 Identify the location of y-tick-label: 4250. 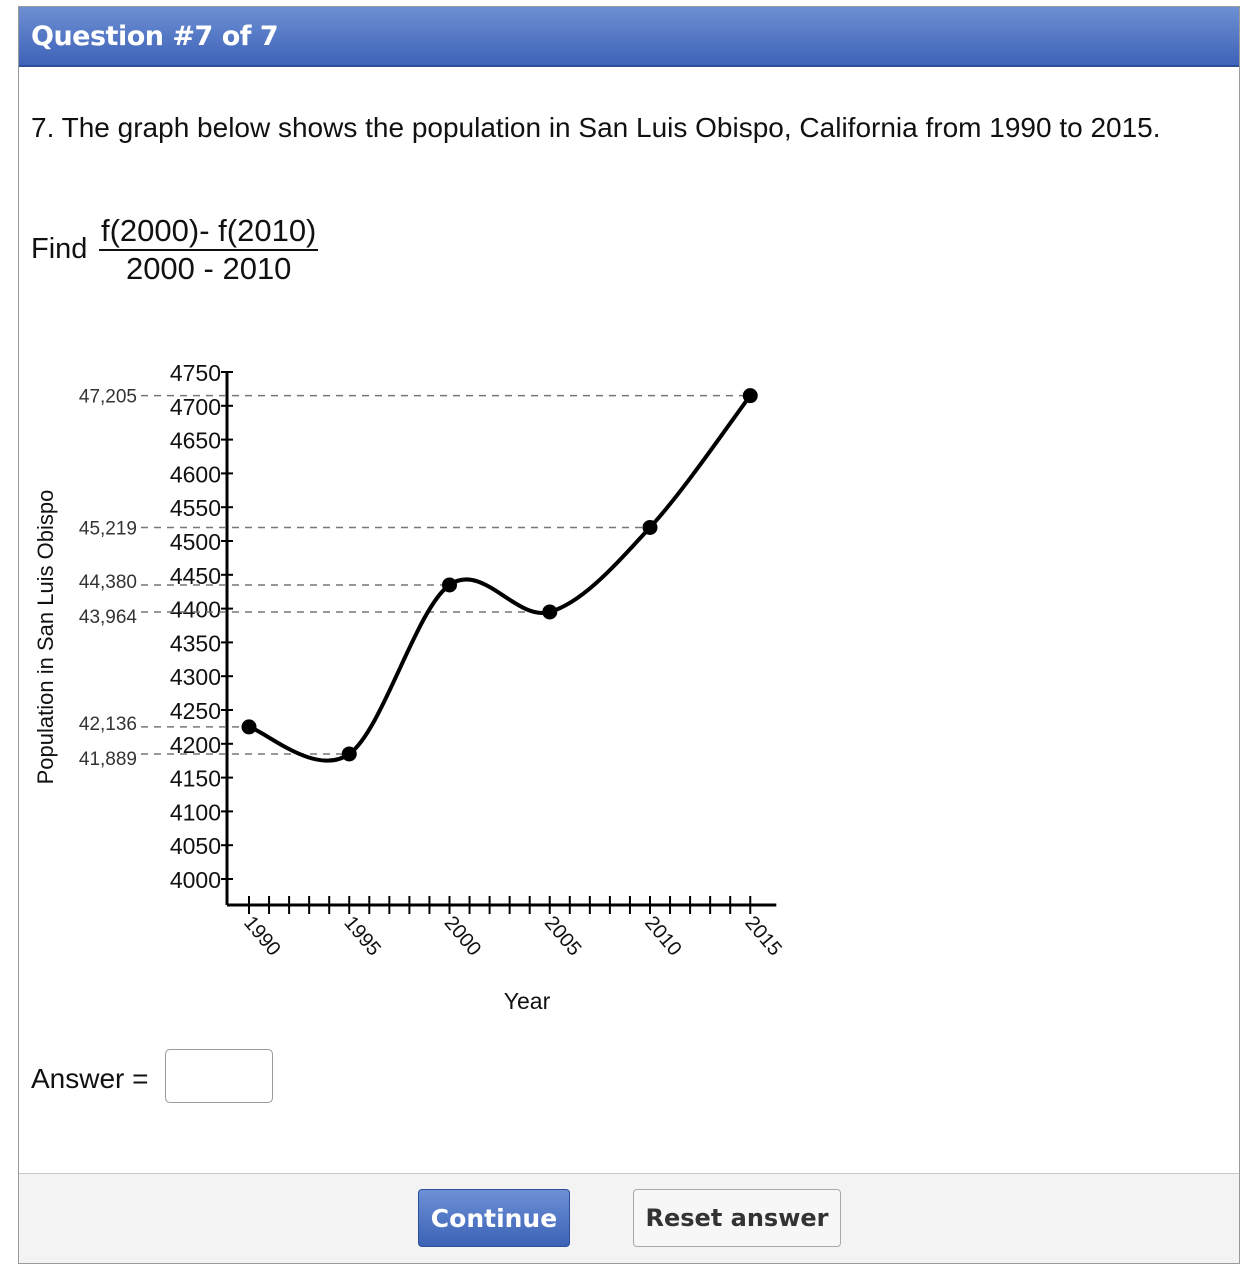
(195, 711).